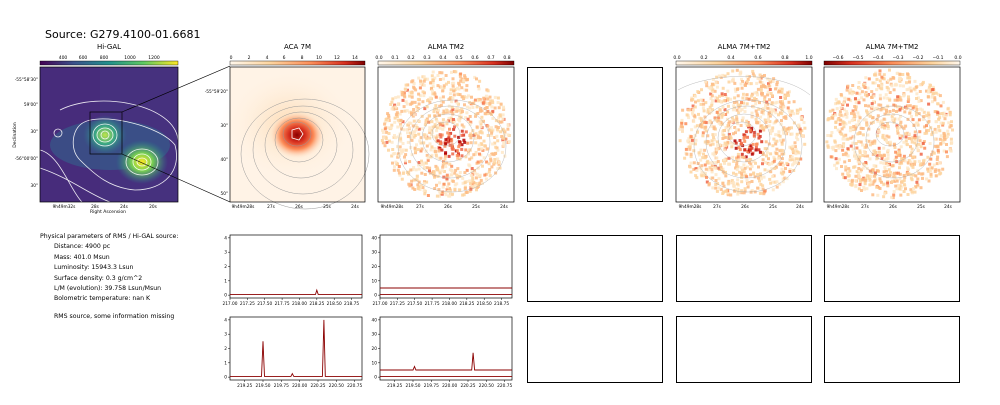  I want to click on higal-cbar-tick: 600, so click(83, 58).